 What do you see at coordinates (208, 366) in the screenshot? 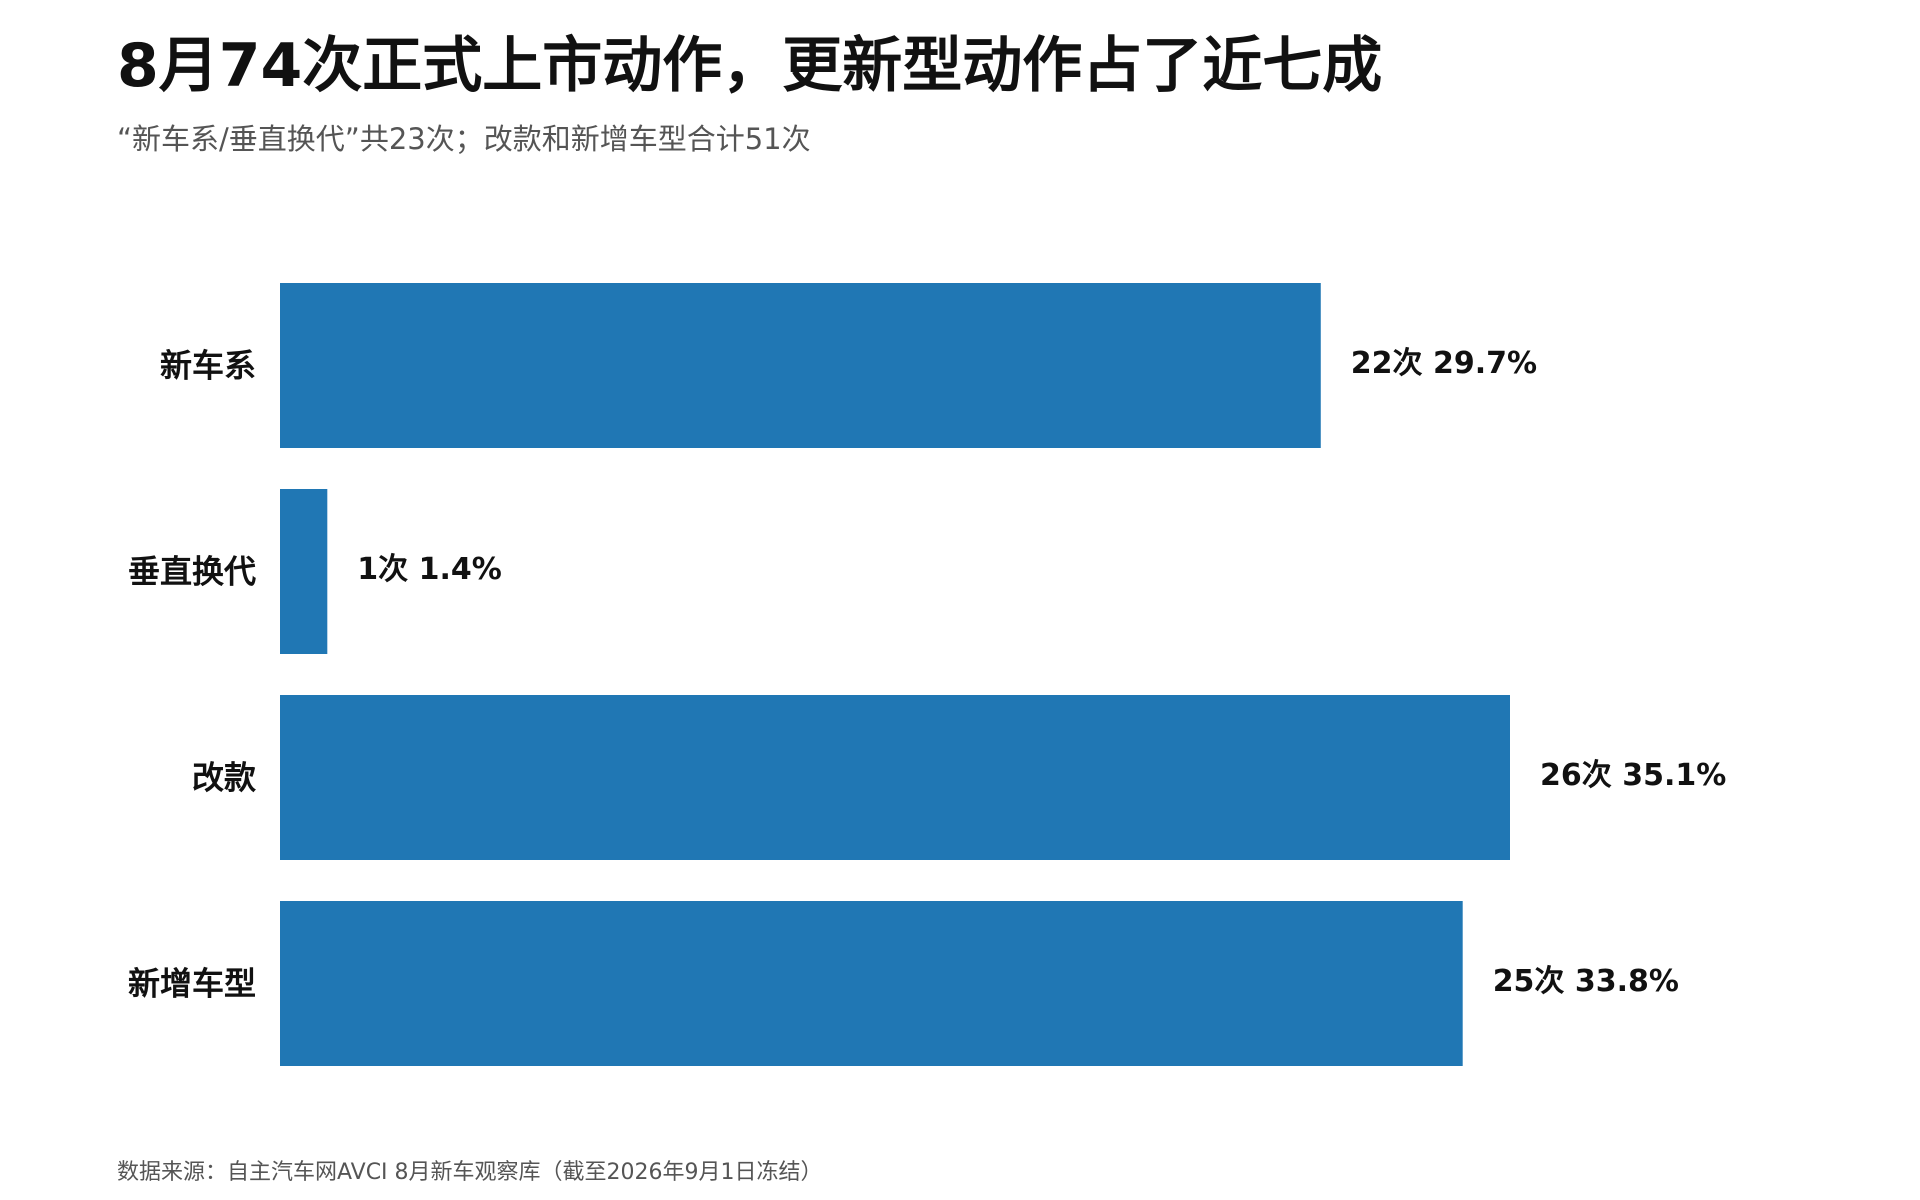
I see `category-label: 新车系` at bounding box center [208, 366].